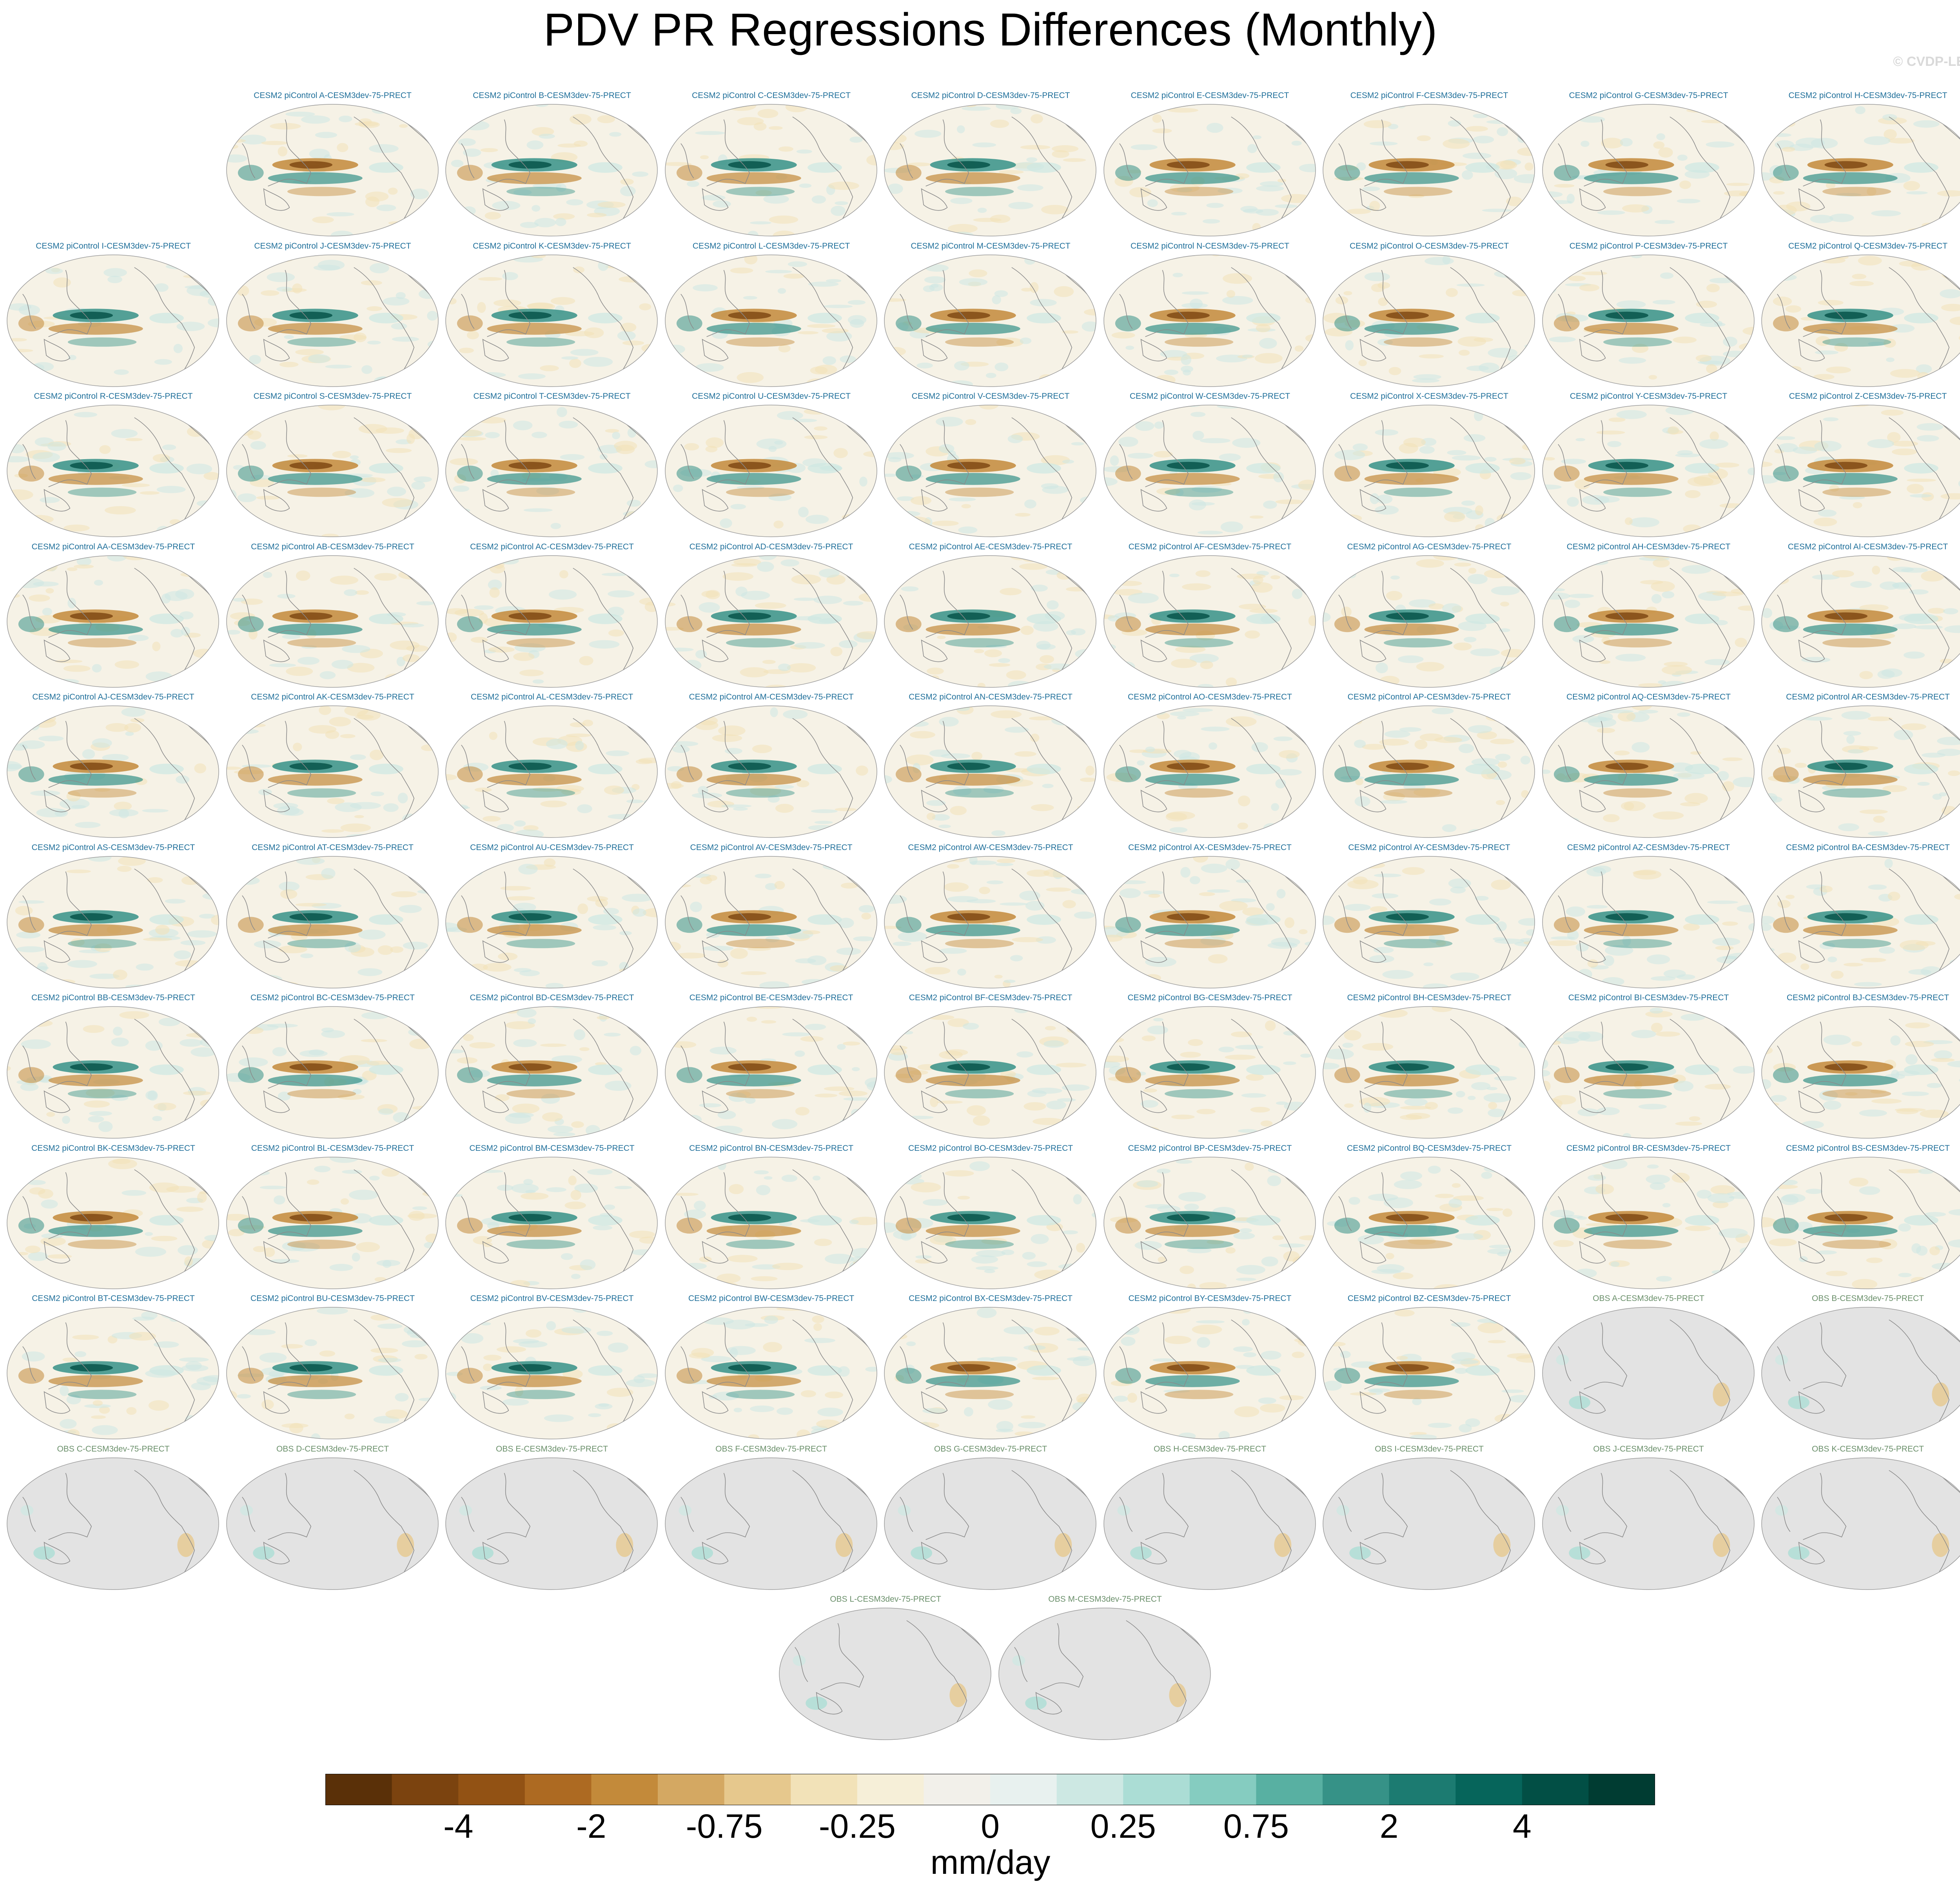 Image resolution: width=1960 pixels, height=1895 pixels. Describe the element at coordinates (1649, 1366) in the screenshot. I see `map-panel: OBS A-CESM3dev-75-PRECT` at that location.